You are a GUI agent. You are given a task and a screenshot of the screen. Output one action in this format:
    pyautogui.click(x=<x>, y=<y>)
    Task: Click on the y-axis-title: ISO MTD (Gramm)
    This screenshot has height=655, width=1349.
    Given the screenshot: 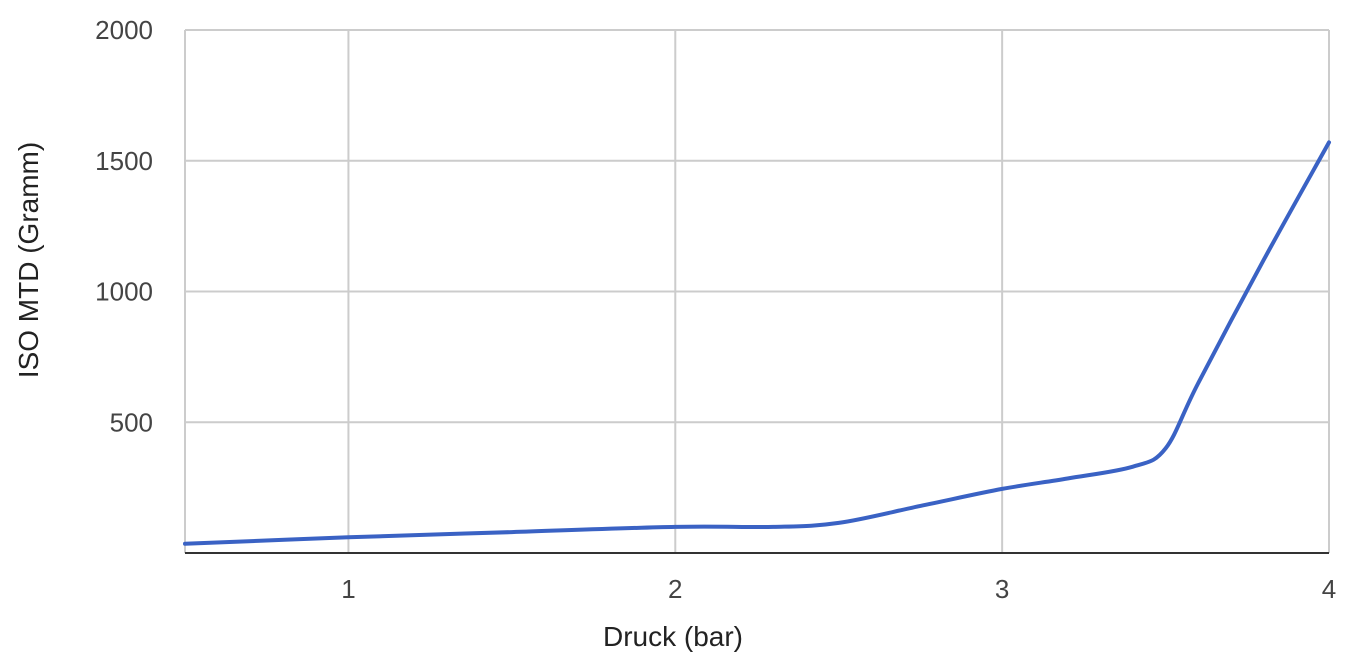 What is the action you would take?
    pyautogui.click(x=28, y=260)
    